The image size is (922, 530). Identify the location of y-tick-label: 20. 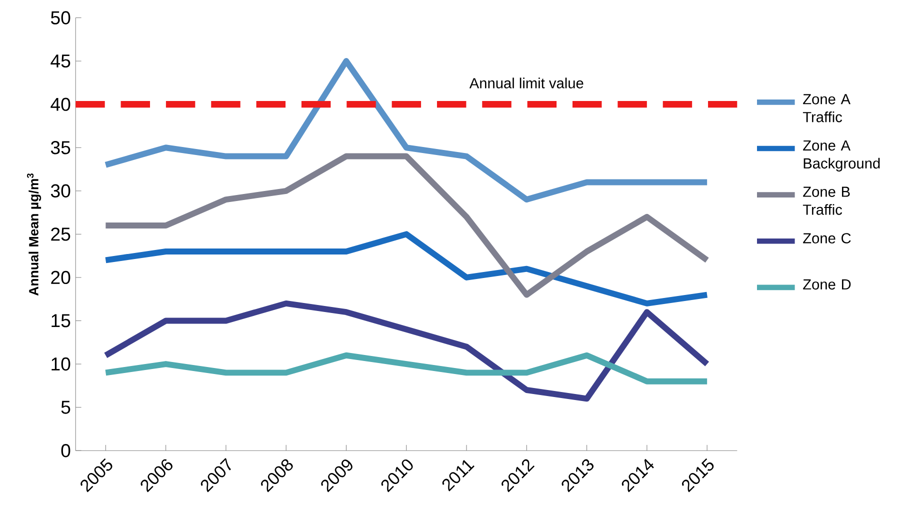
(60, 277).